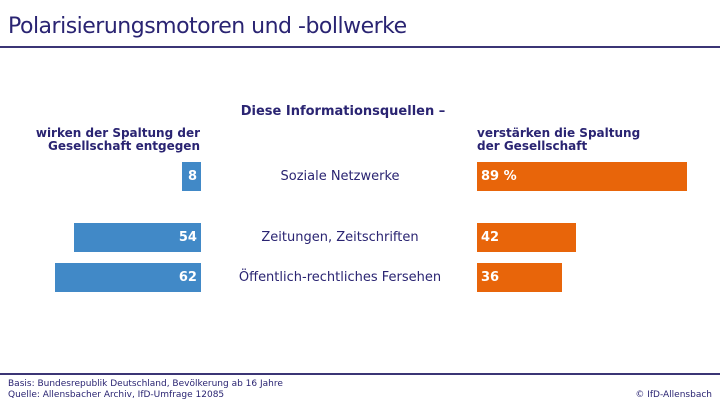 This screenshot has height=405, width=720. What do you see at coordinates (673, 395) in the screenshot?
I see `footer-copyright: © IfD-Allensbach` at bounding box center [673, 395].